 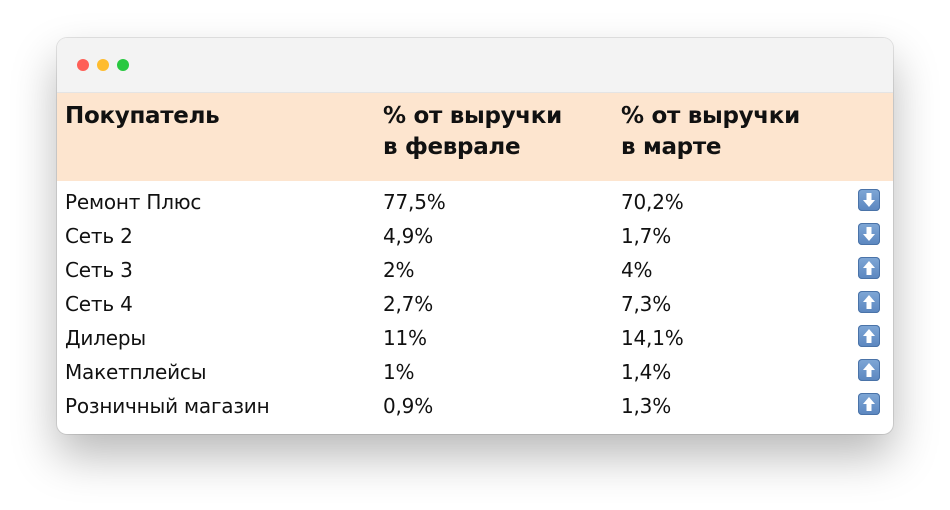 I want to click on buyer-cell: Дилеры, so click(x=105, y=338).